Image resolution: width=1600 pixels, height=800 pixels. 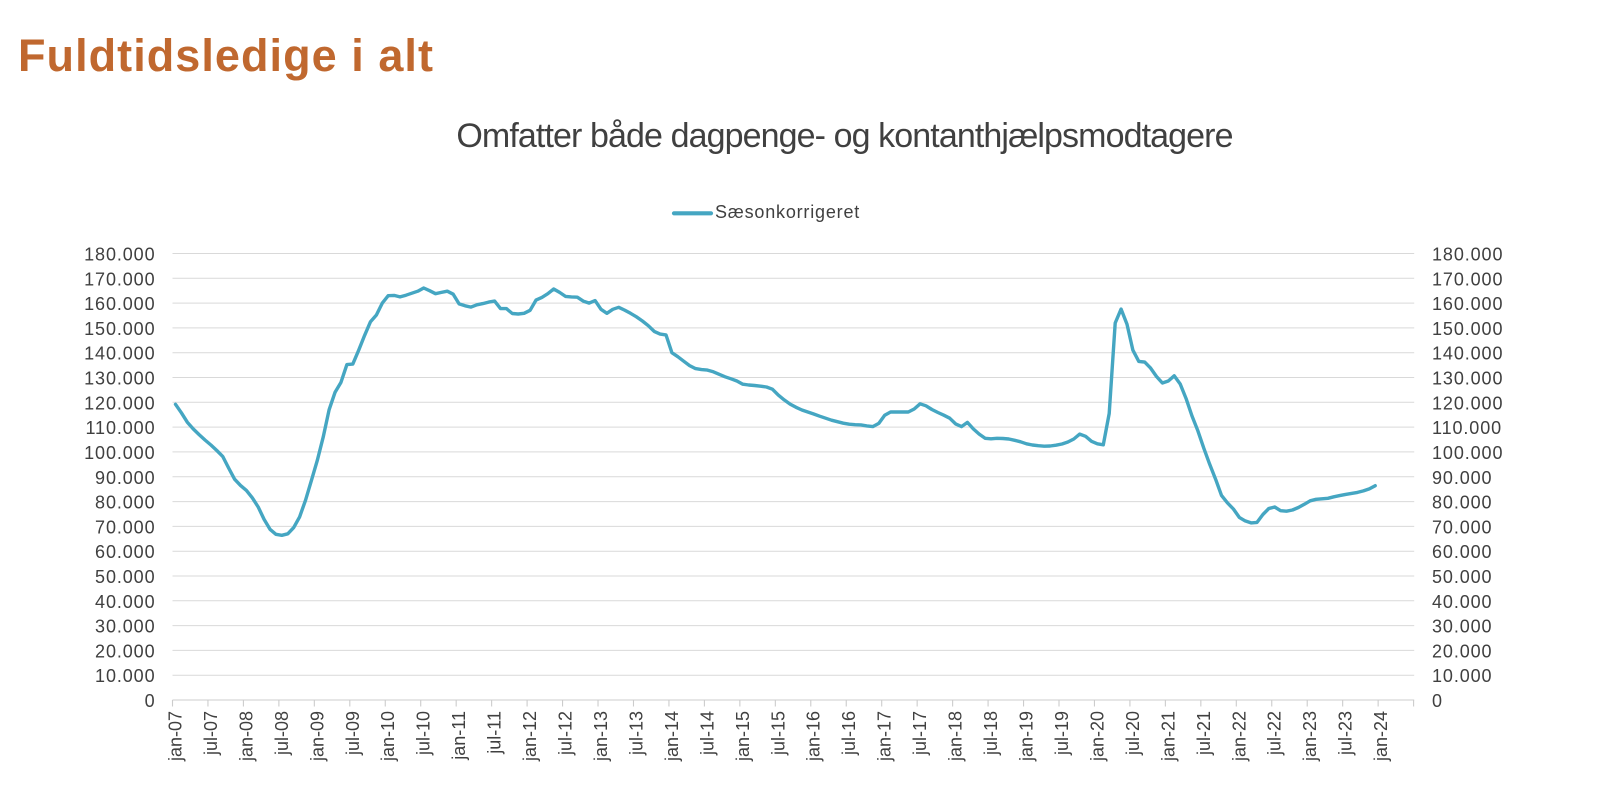 What do you see at coordinates (743, 736) in the screenshot?
I see `svg-text: jan-15` at bounding box center [743, 736].